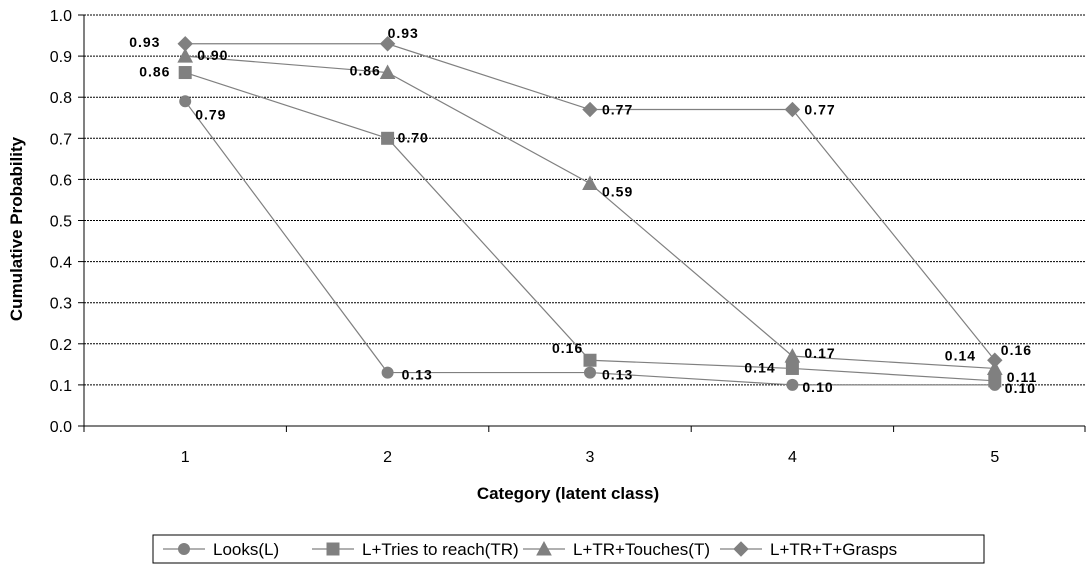  Describe the element at coordinates (61, 139) in the screenshot. I see `y-tick-label: 0.7` at that location.